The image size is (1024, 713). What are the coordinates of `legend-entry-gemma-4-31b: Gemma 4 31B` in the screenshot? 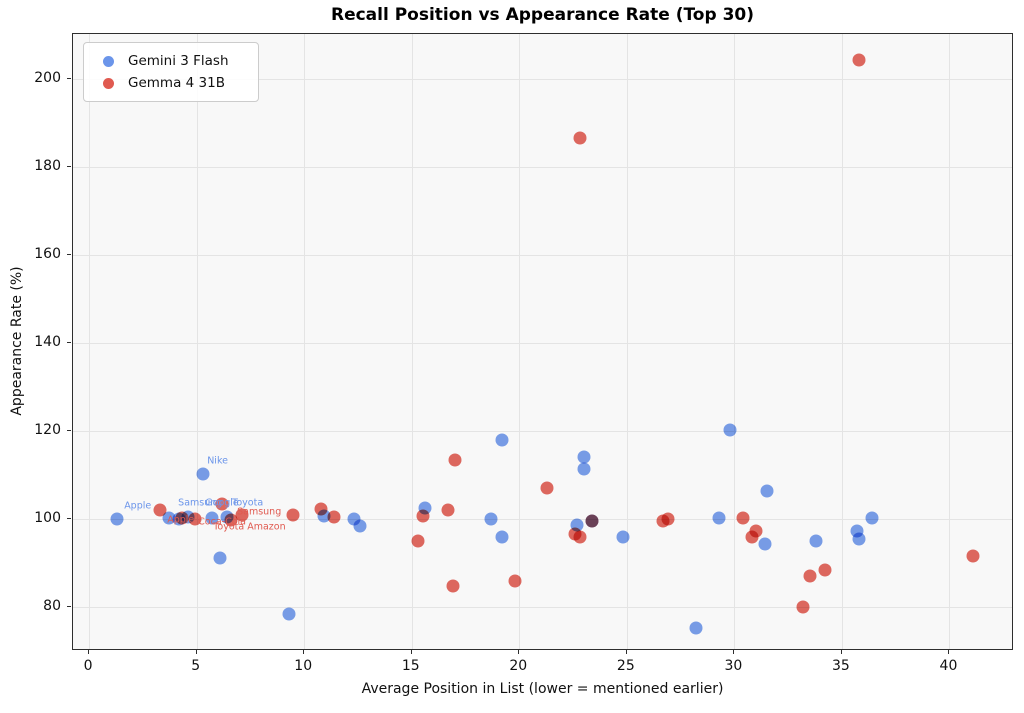 It's located at (171, 83).